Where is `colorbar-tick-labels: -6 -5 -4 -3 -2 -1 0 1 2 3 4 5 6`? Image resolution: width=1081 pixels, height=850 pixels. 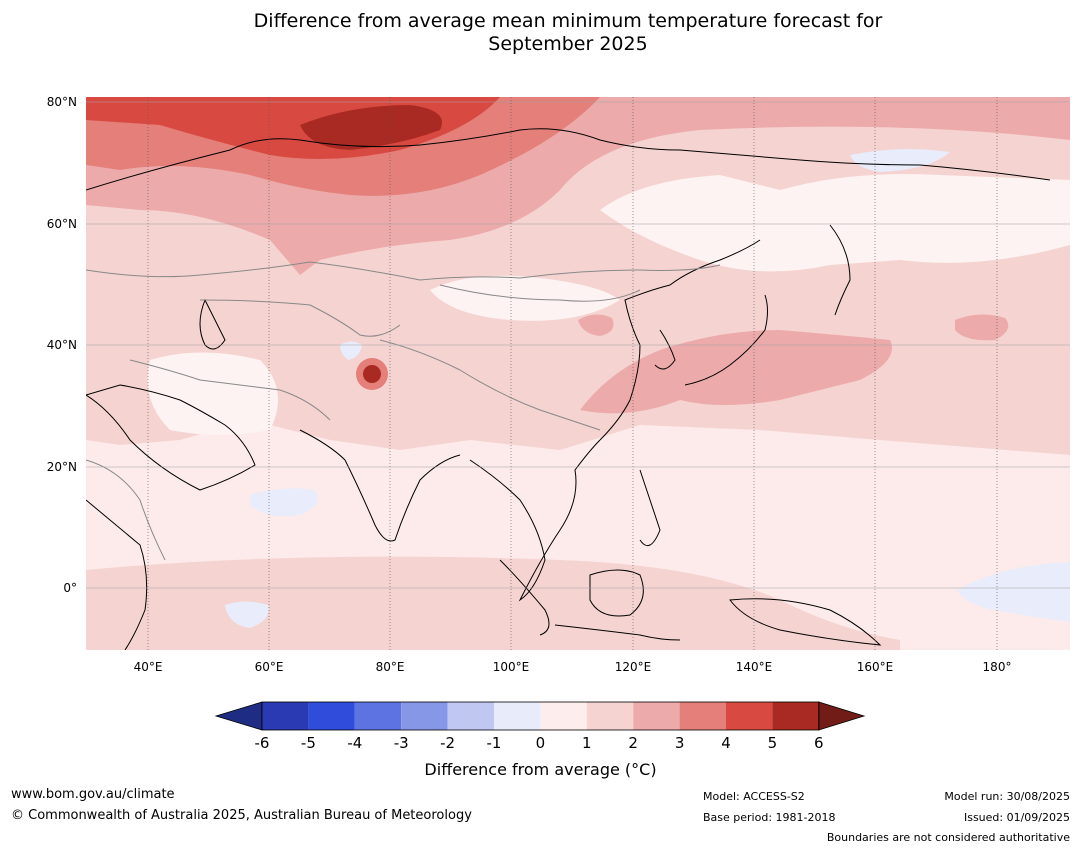
colorbar-tick-labels: -6 -5 -4 -3 -2 -1 0 1 2 3 4 5 6 is located at coordinates (539, 743).